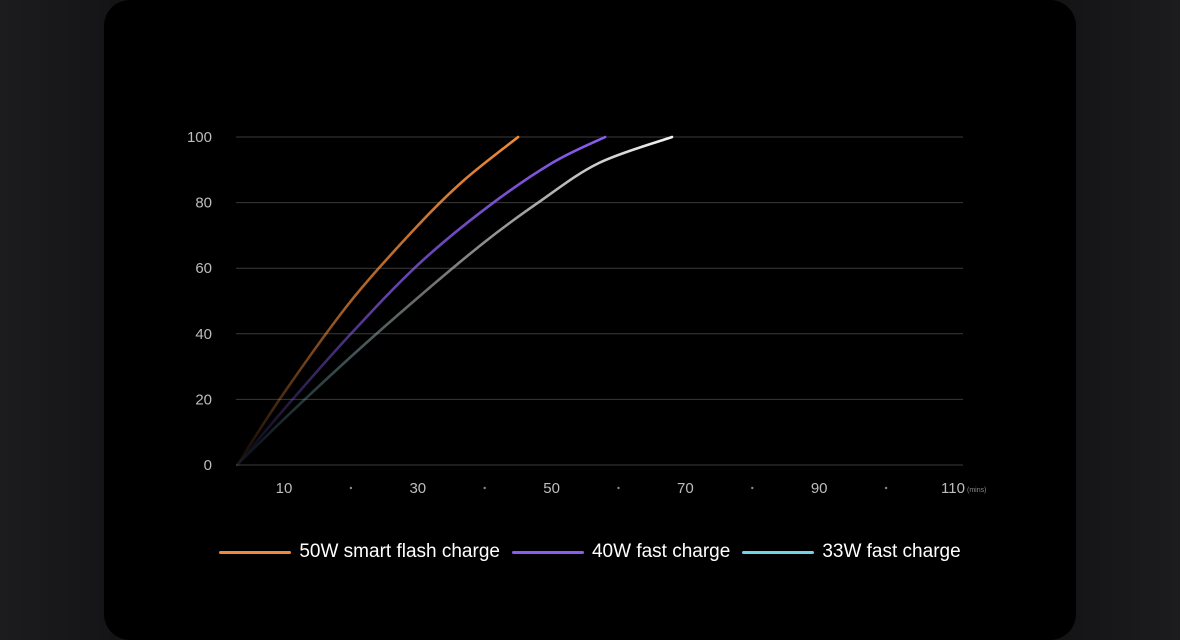  I want to click on legend-label-40w: 40W fast charge, so click(661, 551).